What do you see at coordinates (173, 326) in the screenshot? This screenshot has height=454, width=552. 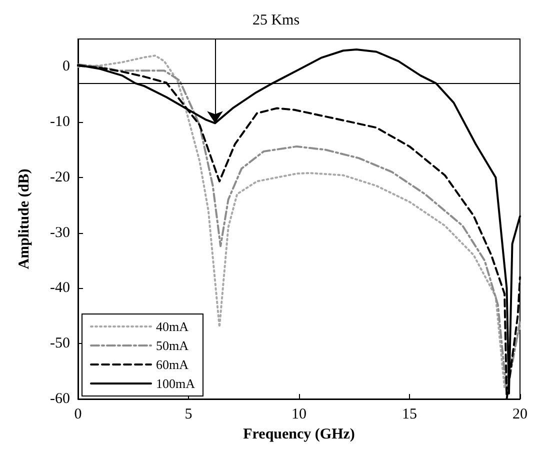 I see `legend-label: 40mA` at bounding box center [173, 326].